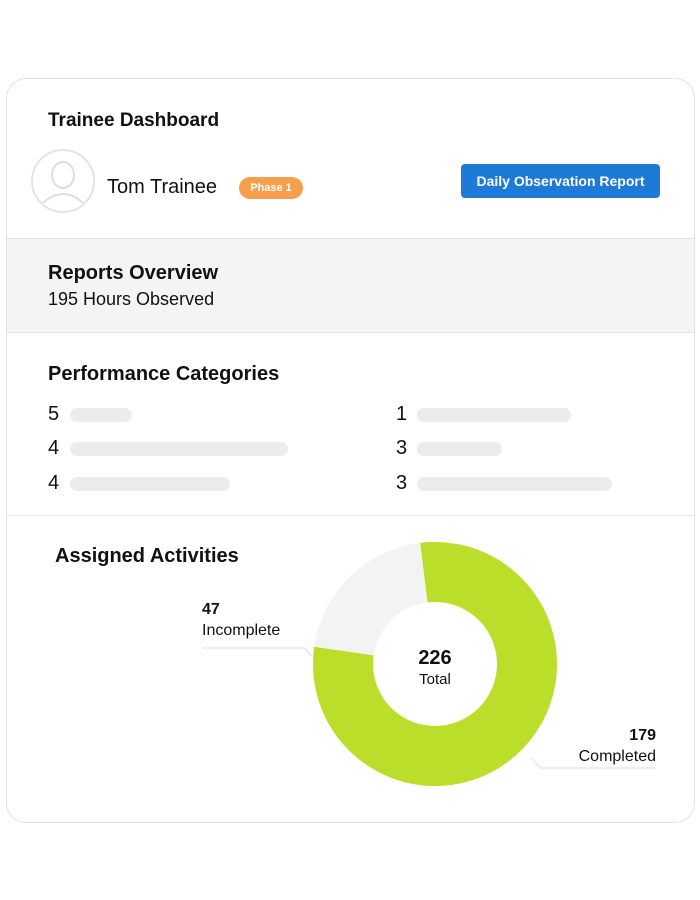 This screenshot has width=700, height=900. What do you see at coordinates (164, 374) in the screenshot?
I see `performance-title: Performance Categories` at bounding box center [164, 374].